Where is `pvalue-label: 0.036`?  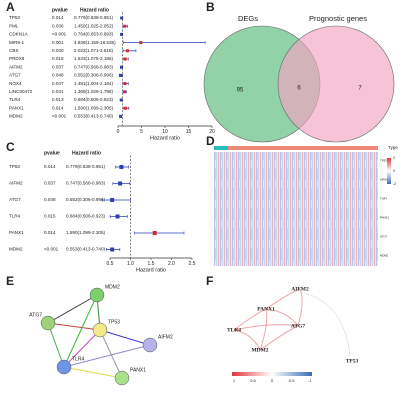 pvalue-label: 0.036 is located at coordinates (58, 25).